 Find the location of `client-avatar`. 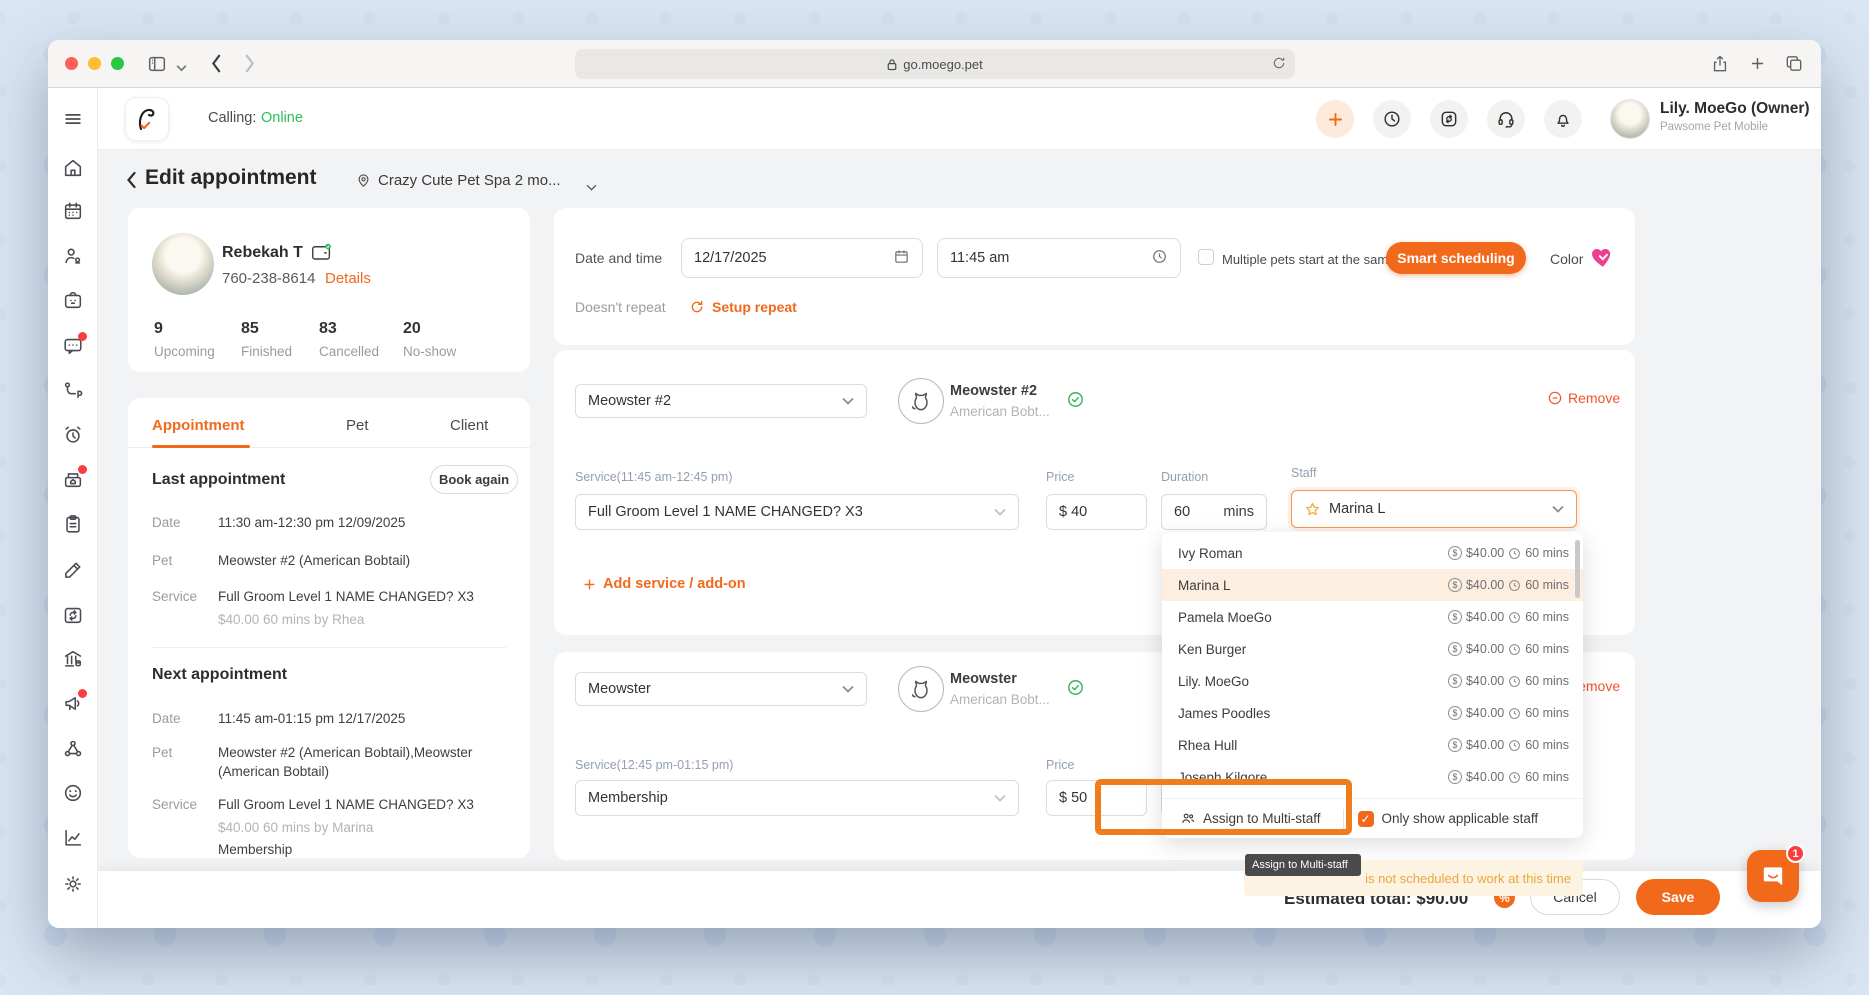

client-avatar is located at coordinates (183, 264).